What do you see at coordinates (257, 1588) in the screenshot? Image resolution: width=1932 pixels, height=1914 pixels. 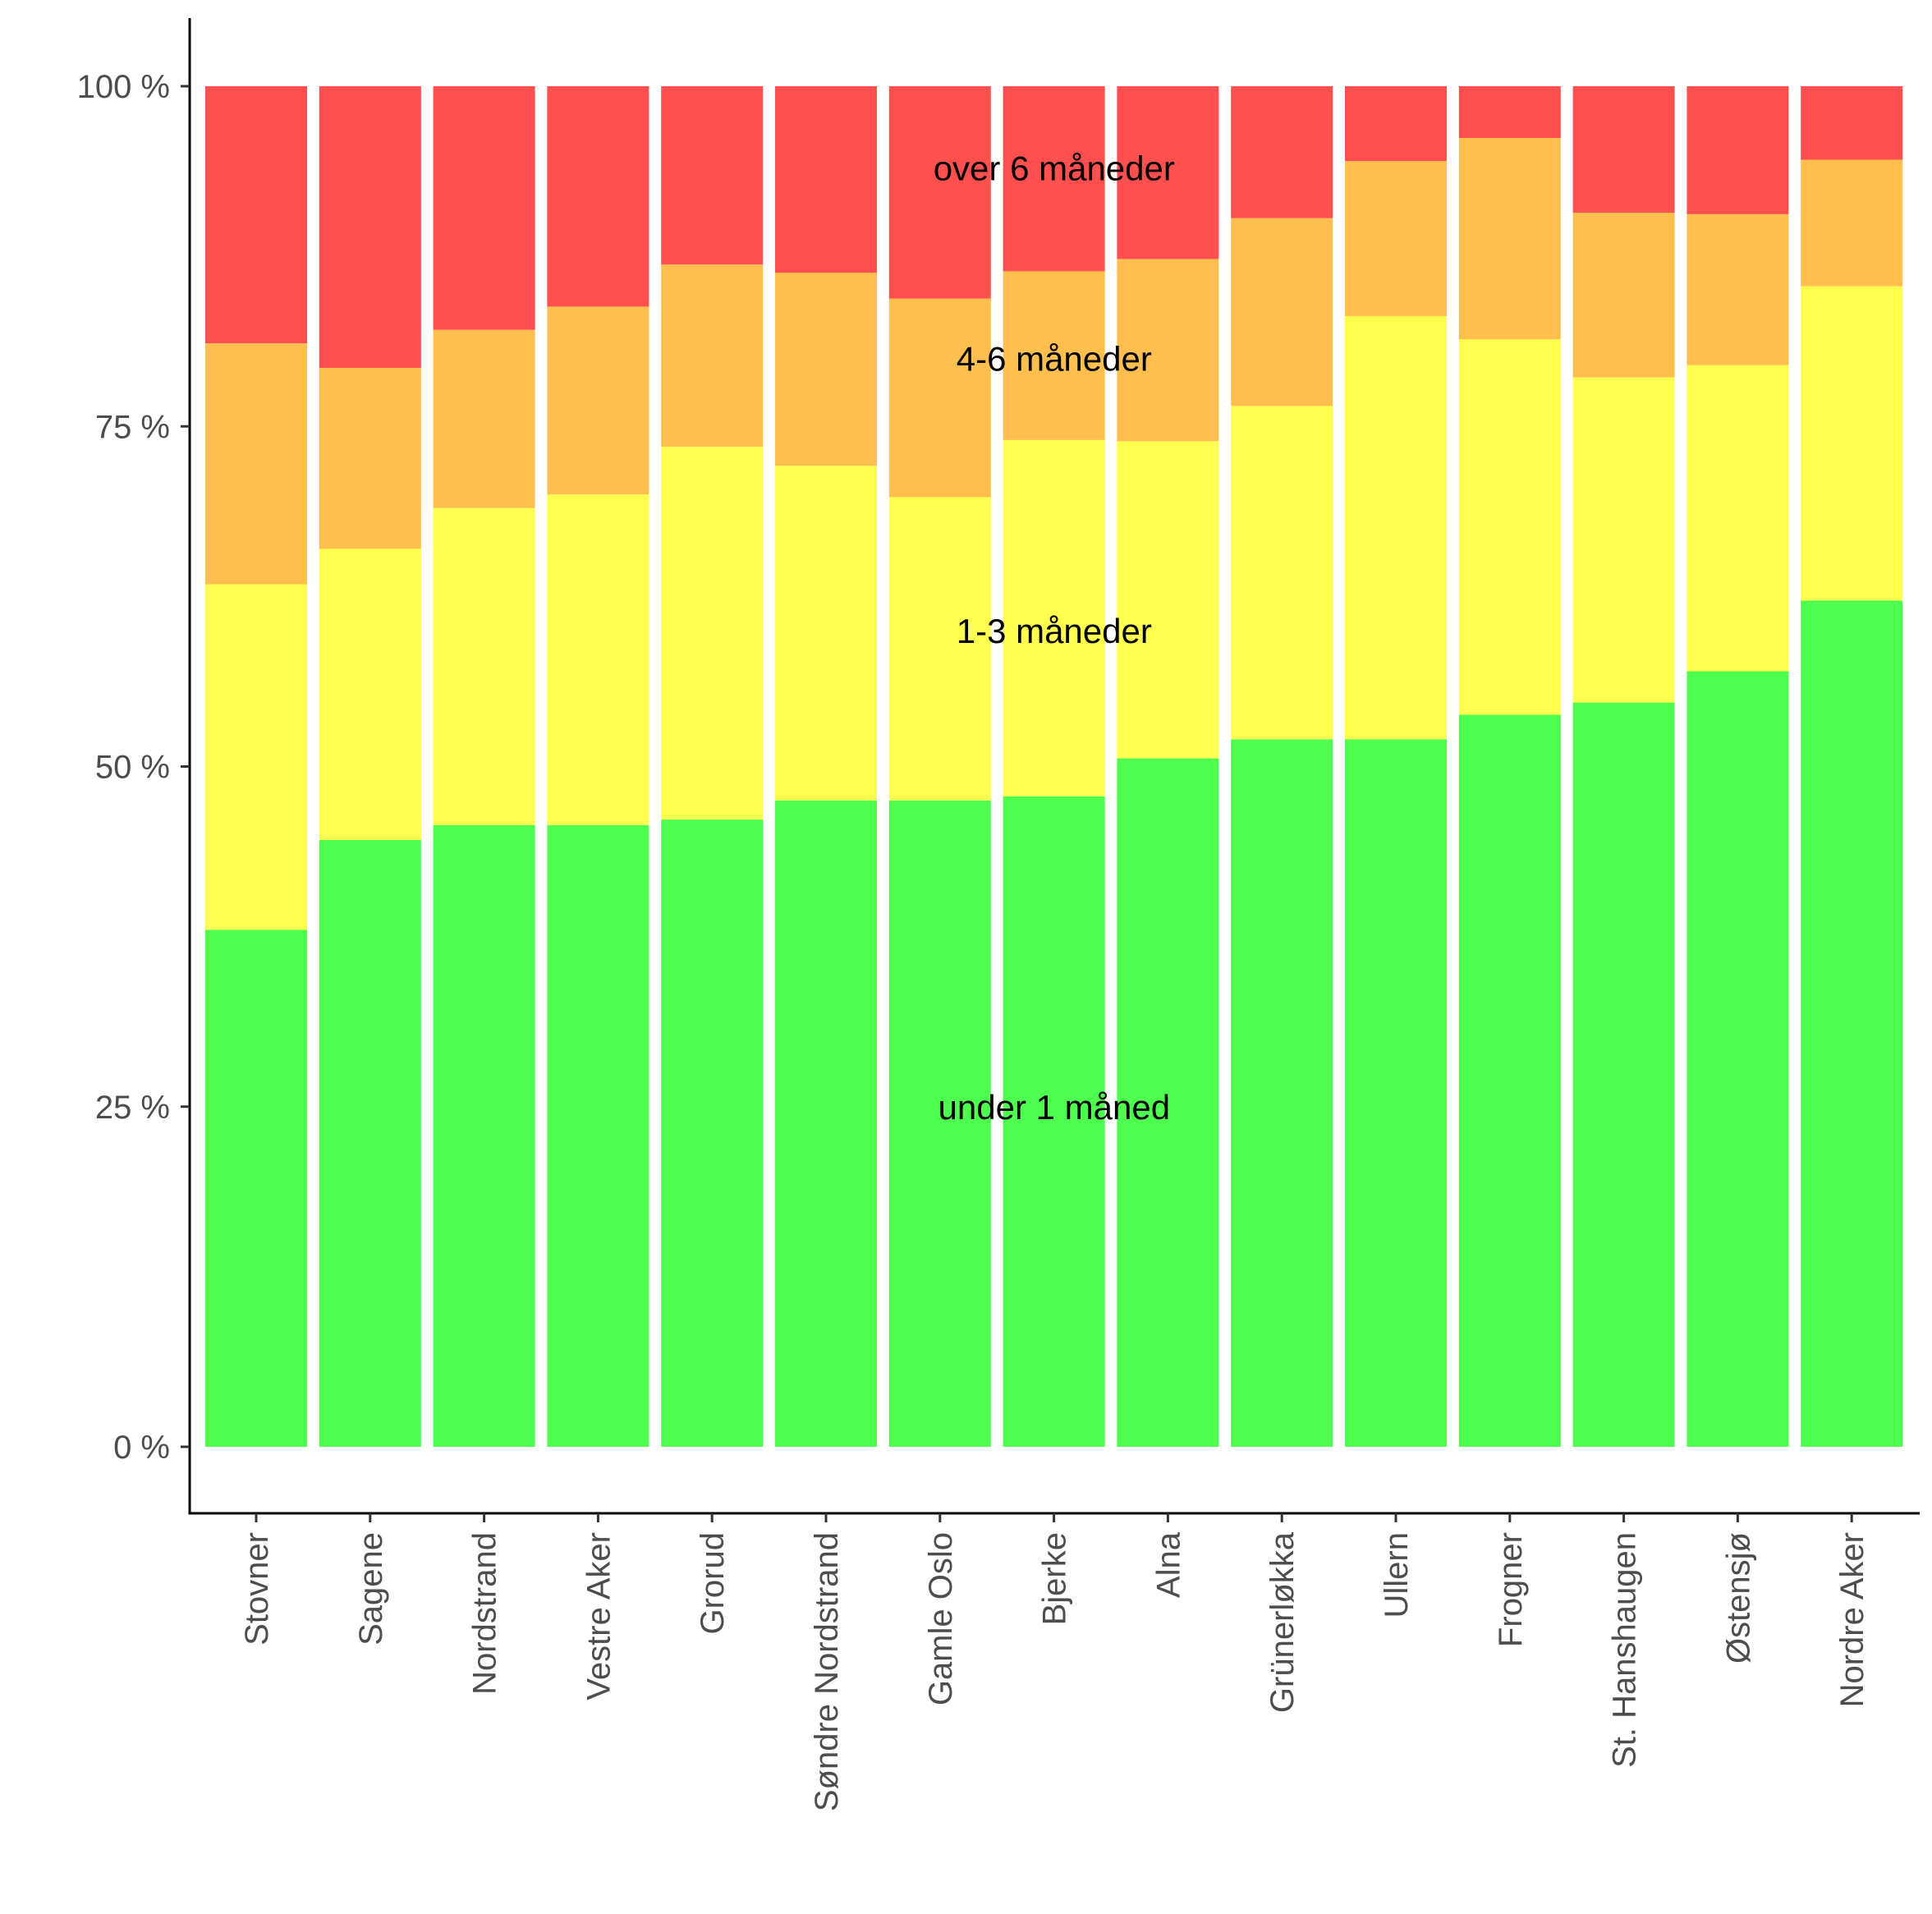 I see `category-label: Stovner` at bounding box center [257, 1588].